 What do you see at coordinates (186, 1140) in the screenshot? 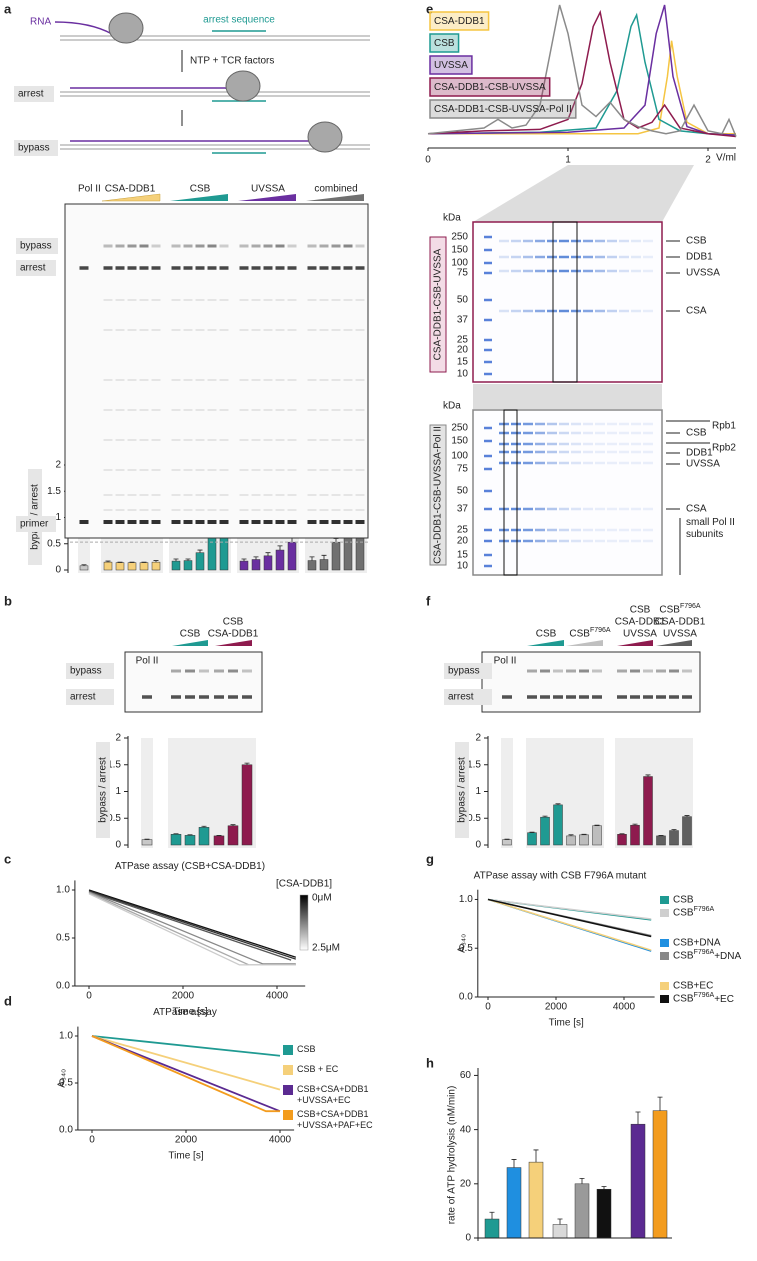
I see `x-tick-label: 2000` at bounding box center [186, 1140].